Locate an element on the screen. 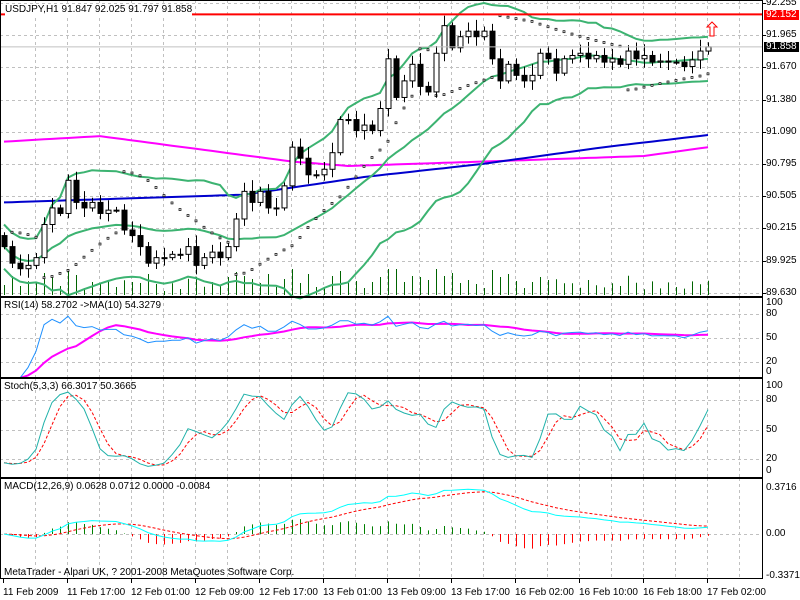 Image resolution: width=800 pixels, height=600 pixels. rsi-indicator is located at coordinates (356, 347).